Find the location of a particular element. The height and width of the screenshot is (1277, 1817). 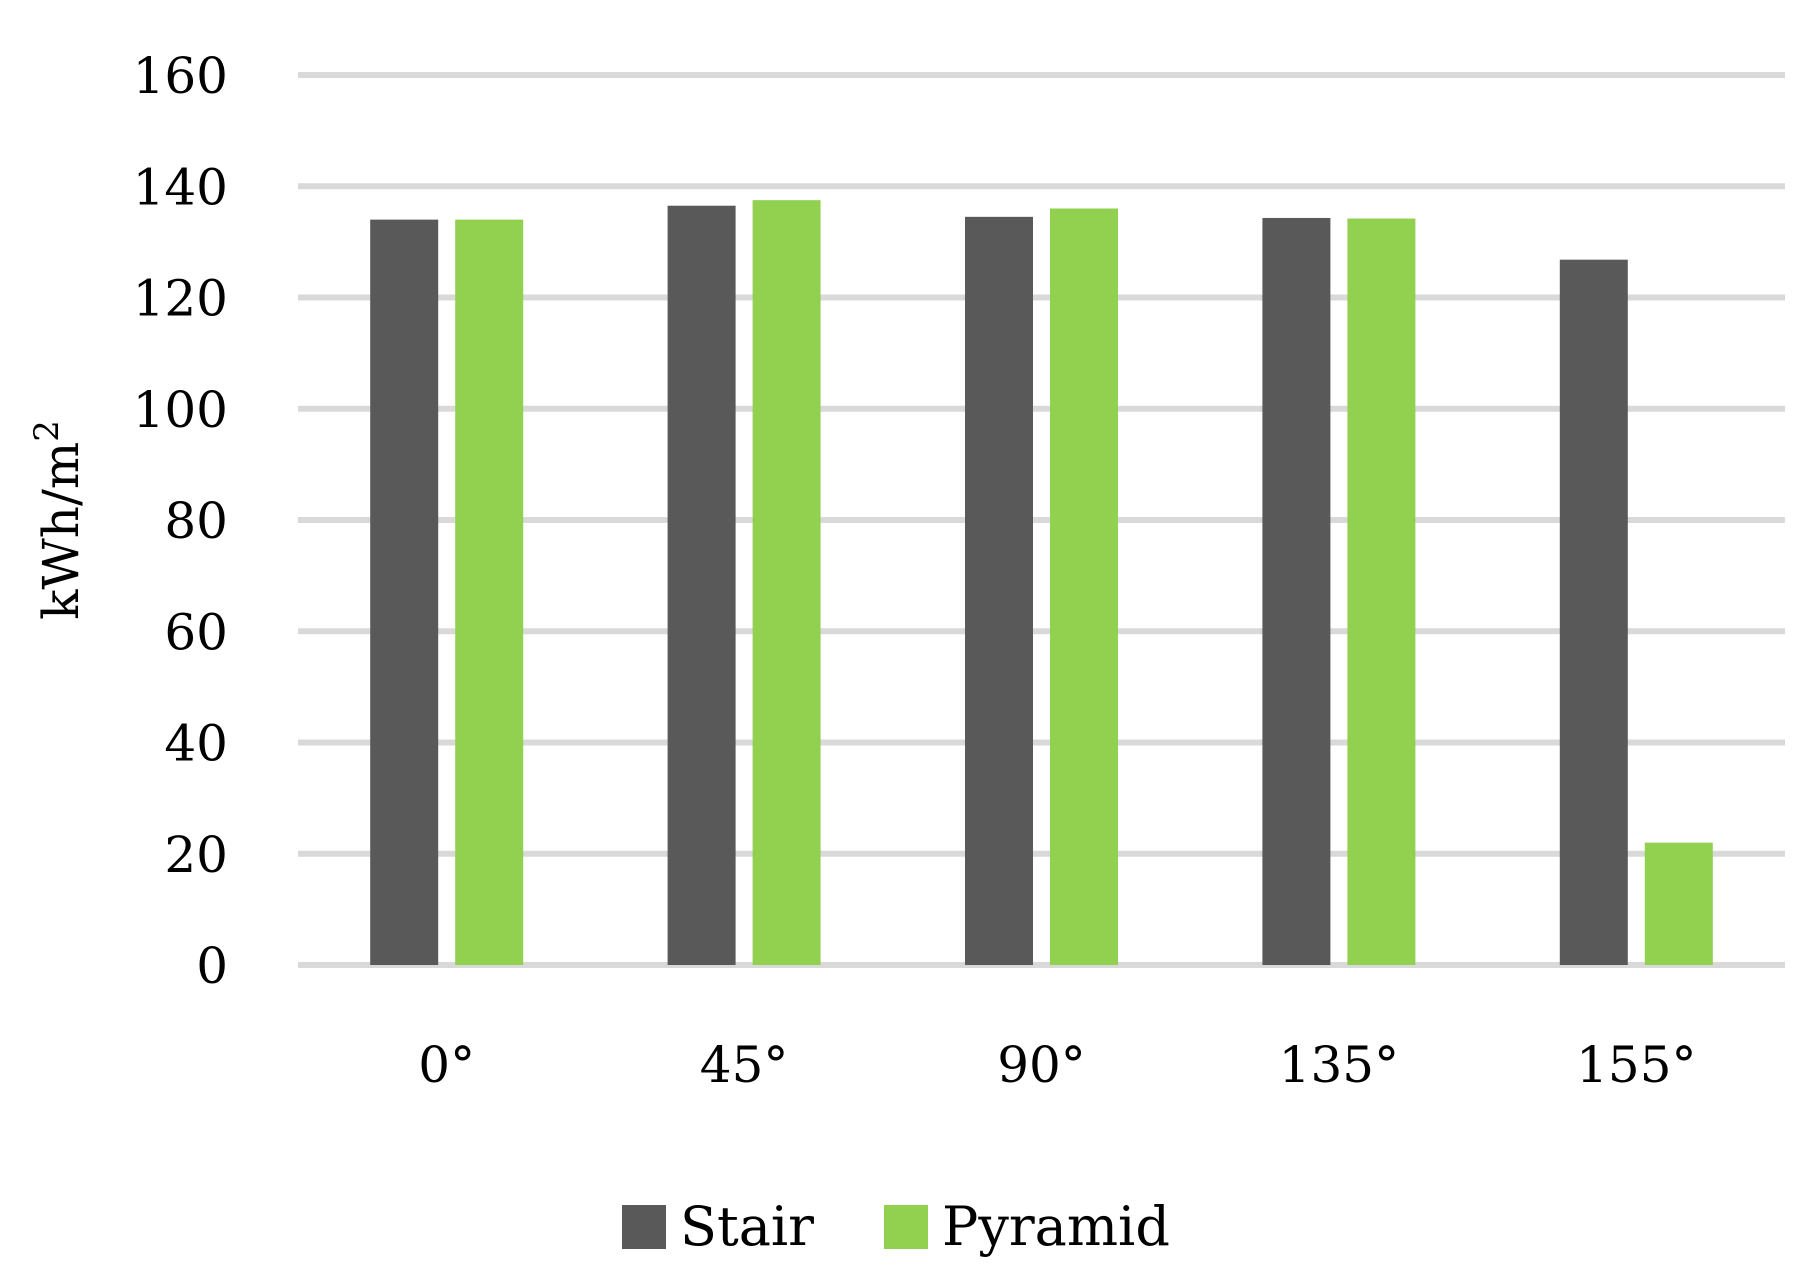

y-tick-label: 60 is located at coordinates (196, 632).